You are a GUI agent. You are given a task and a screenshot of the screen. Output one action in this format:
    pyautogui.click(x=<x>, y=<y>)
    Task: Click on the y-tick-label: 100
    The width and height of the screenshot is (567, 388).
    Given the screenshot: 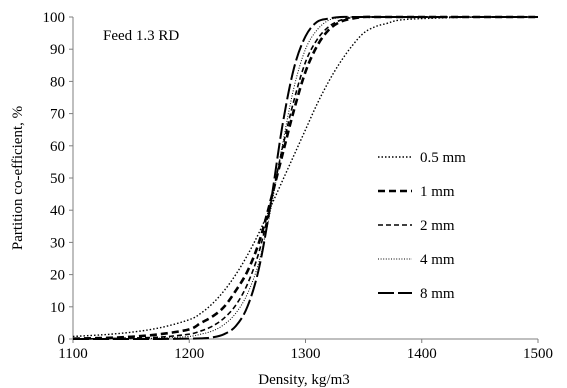 What is the action you would take?
    pyautogui.click(x=54, y=18)
    